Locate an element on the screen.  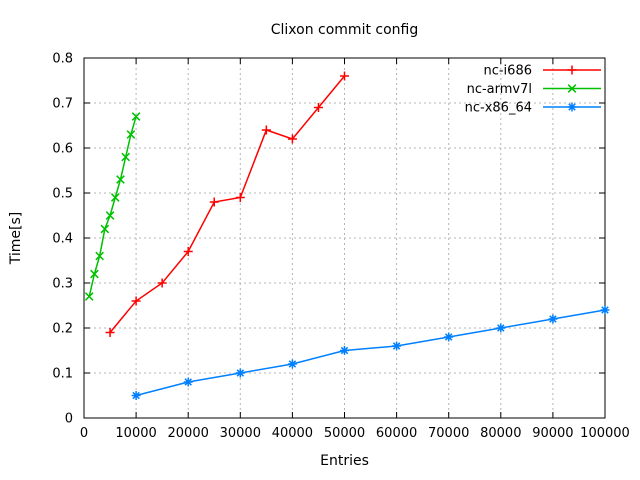
y-tick-label: 0.4 is located at coordinates (62, 239).